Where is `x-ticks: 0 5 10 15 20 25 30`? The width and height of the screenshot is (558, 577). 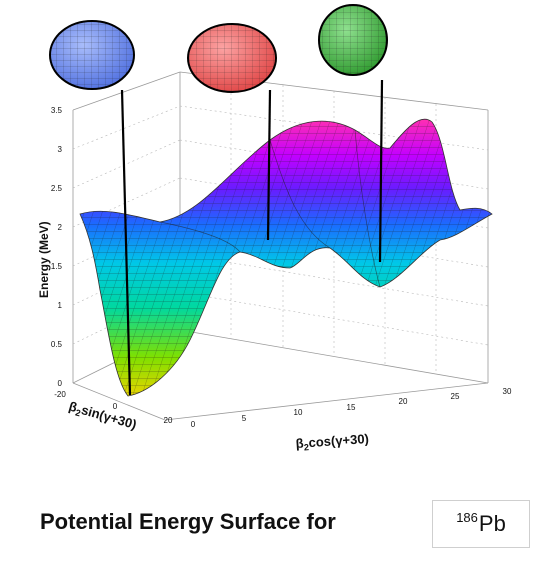 x-ticks: 0 5 10 15 20 25 30 is located at coordinates (351, 408).